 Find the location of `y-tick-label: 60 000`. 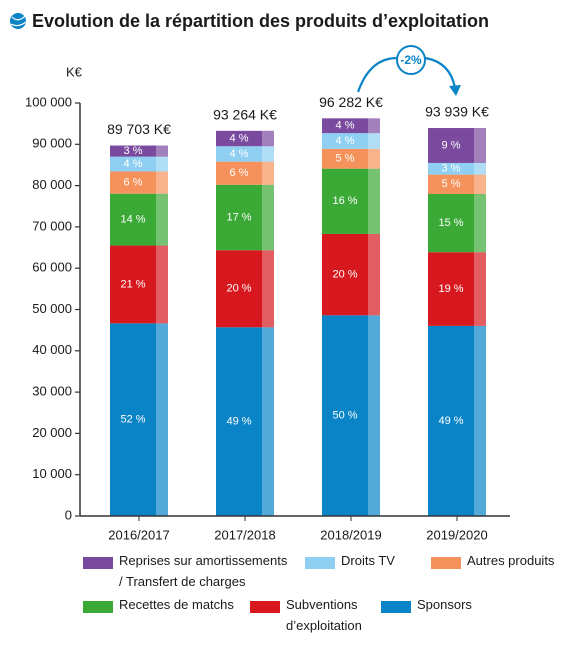

y-tick-label: 60 000 is located at coordinates (52, 267).